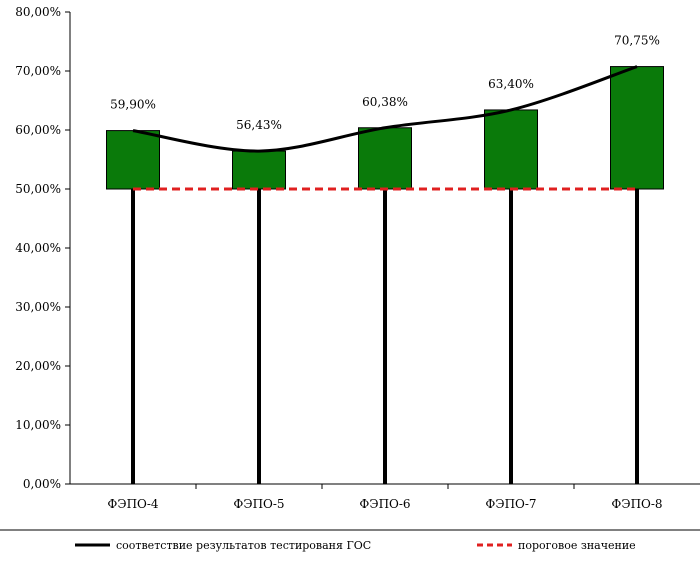  Describe the element at coordinates (133, 105) in the screenshot. I see `data-label: 59,90%` at that location.